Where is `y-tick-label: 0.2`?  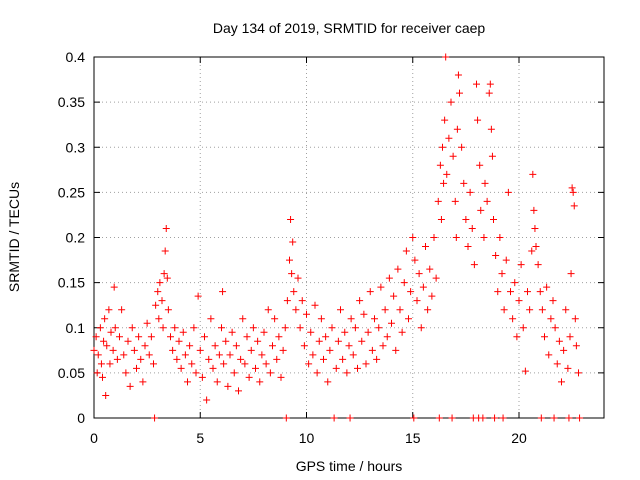 y-tick-label: 0.2 is located at coordinates (76, 238).